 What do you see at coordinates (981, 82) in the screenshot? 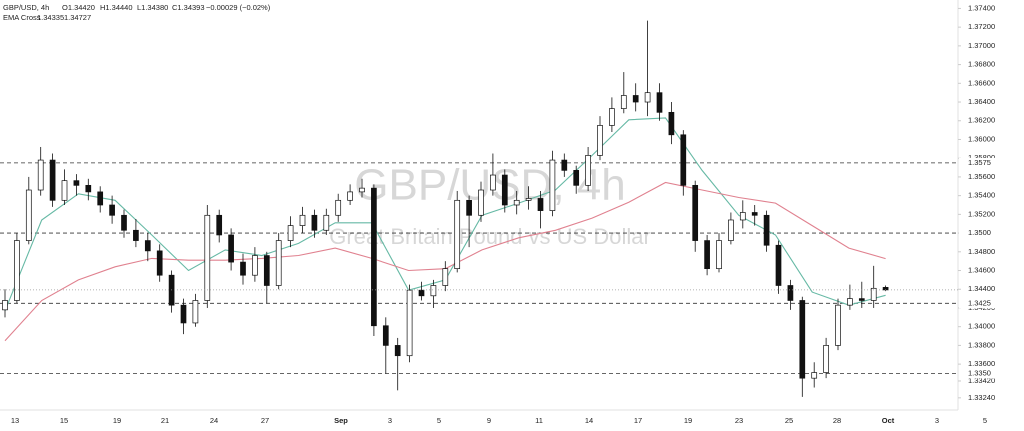
I see `y-tick-label: 1.36600` at bounding box center [981, 82].